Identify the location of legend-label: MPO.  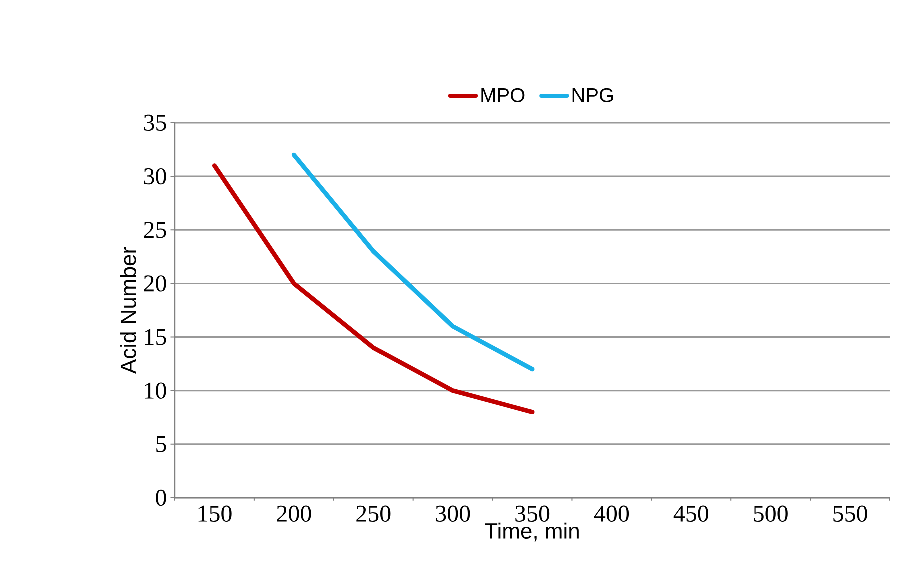
(503, 95).